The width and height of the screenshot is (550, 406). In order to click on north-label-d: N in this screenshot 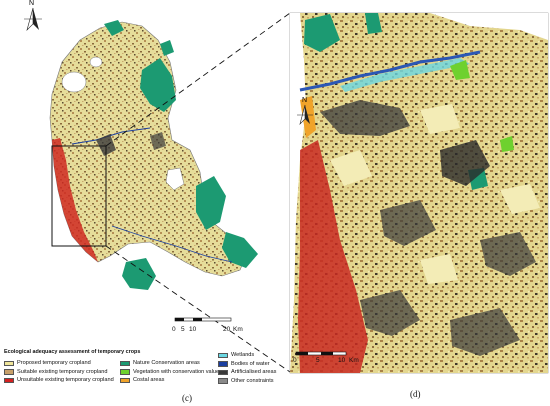, I will do `click(305, 100)`.